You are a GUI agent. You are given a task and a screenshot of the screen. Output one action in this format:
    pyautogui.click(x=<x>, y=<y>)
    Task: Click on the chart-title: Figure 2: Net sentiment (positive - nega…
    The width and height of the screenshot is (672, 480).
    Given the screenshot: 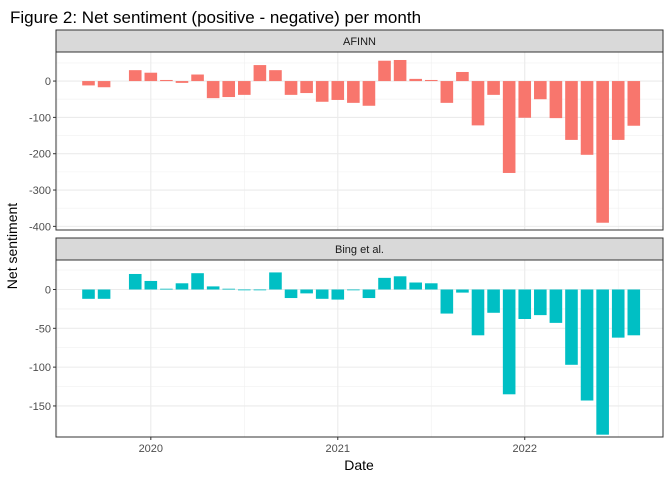 What is the action you would take?
    pyautogui.click(x=215, y=17)
    